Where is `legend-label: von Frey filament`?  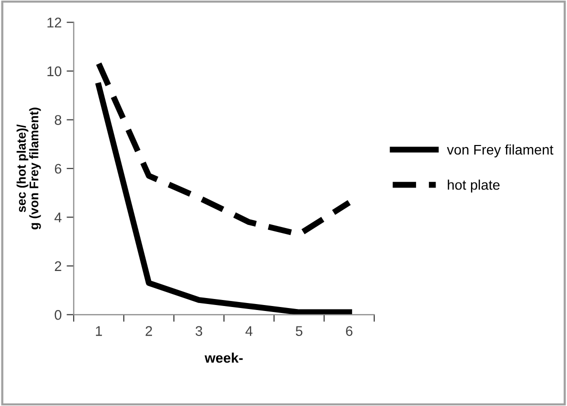
legend-label: von Frey filament is located at coordinates (500, 151).